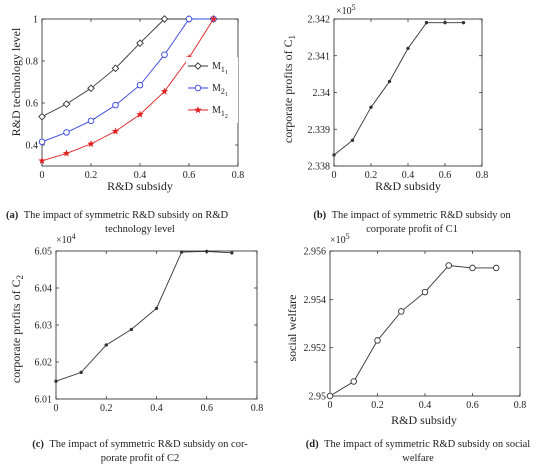  What do you see at coordinates (348, 236) in the screenshot?
I see `chart-d-exponent-power: 5` at bounding box center [348, 236].